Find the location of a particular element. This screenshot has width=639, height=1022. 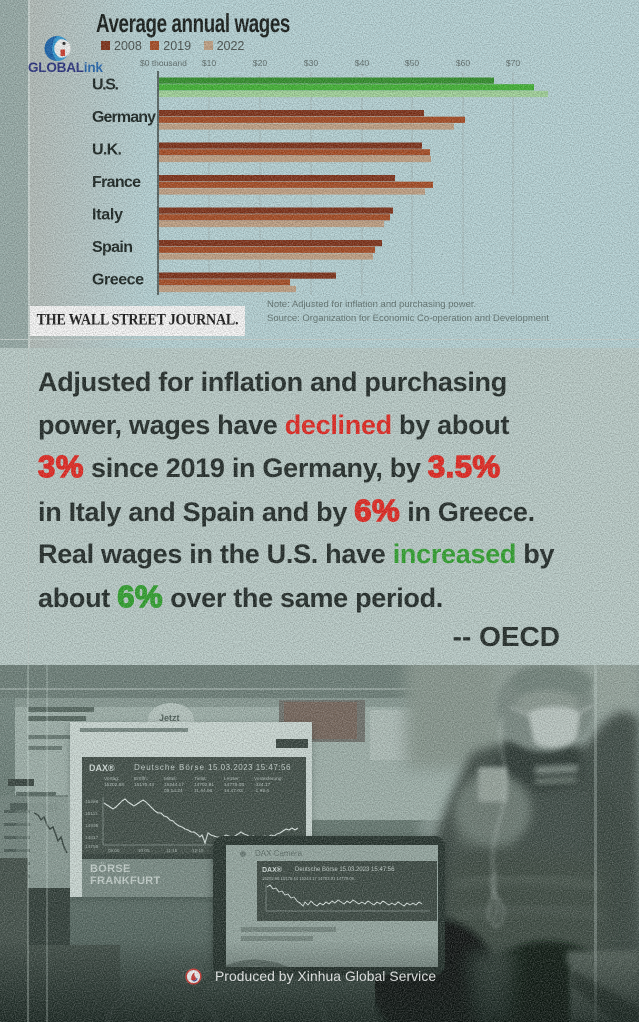

svg-text: $70 is located at coordinates (513, 63).